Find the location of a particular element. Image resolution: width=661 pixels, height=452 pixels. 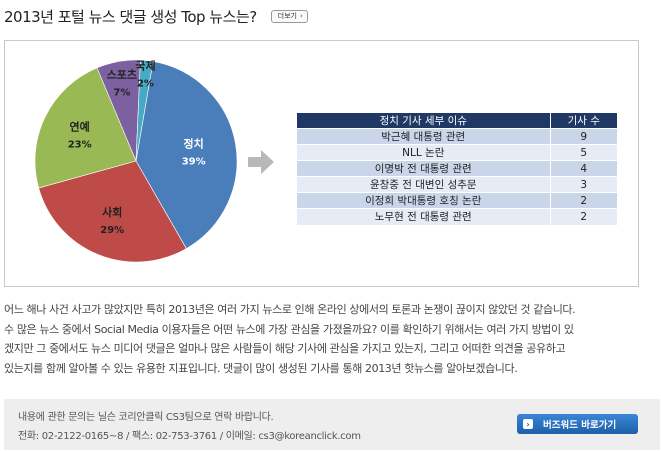

column-header-count: 기사 수 is located at coordinates (583, 121).